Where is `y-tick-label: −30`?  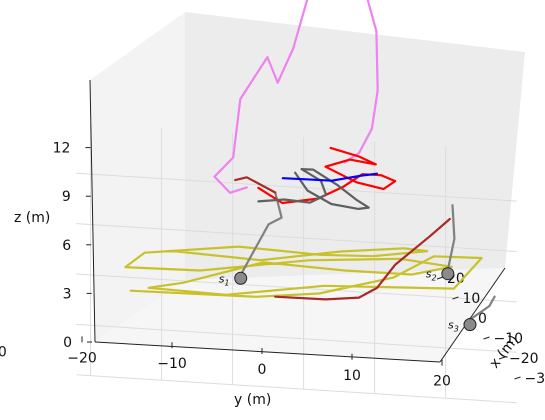 y-tick-label: −30 is located at coordinates (3, 353).